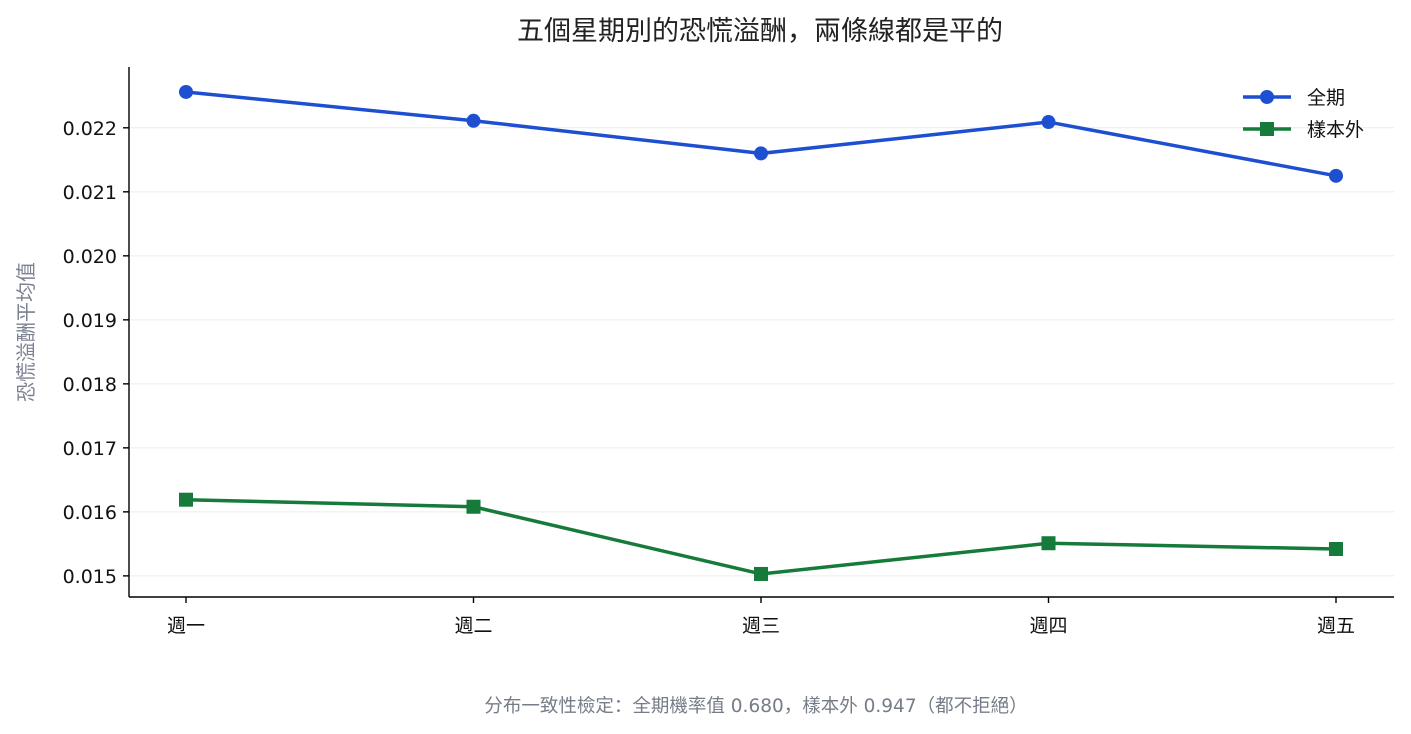 The image size is (1411, 734). What do you see at coordinates (1048, 626) in the screenshot?
I see `x-tick-label: 週四` at bounding box center [1048, 626].